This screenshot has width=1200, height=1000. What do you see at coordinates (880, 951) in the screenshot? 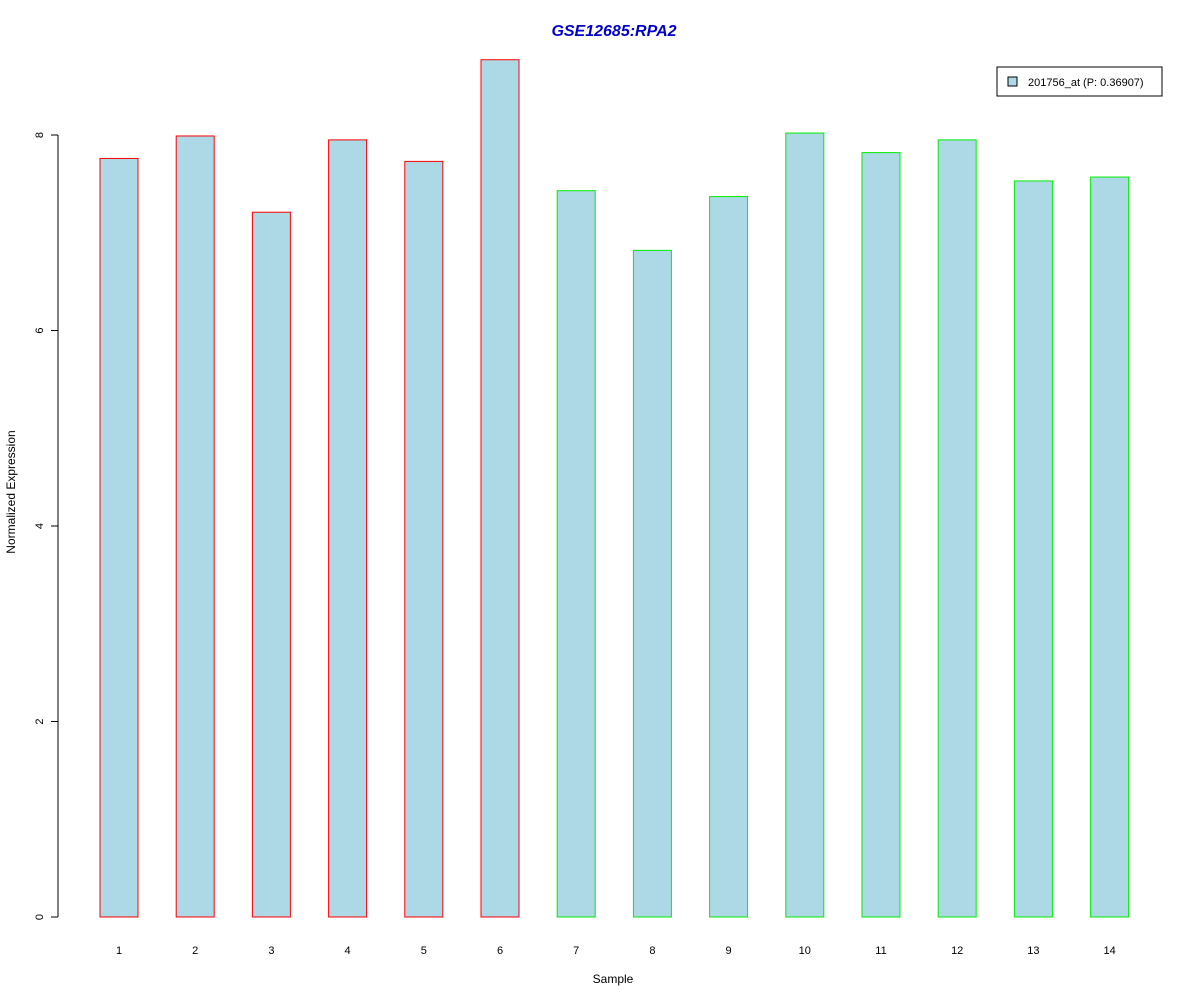
I see `x-tick-label: 11` at bounding box center [880, 951].